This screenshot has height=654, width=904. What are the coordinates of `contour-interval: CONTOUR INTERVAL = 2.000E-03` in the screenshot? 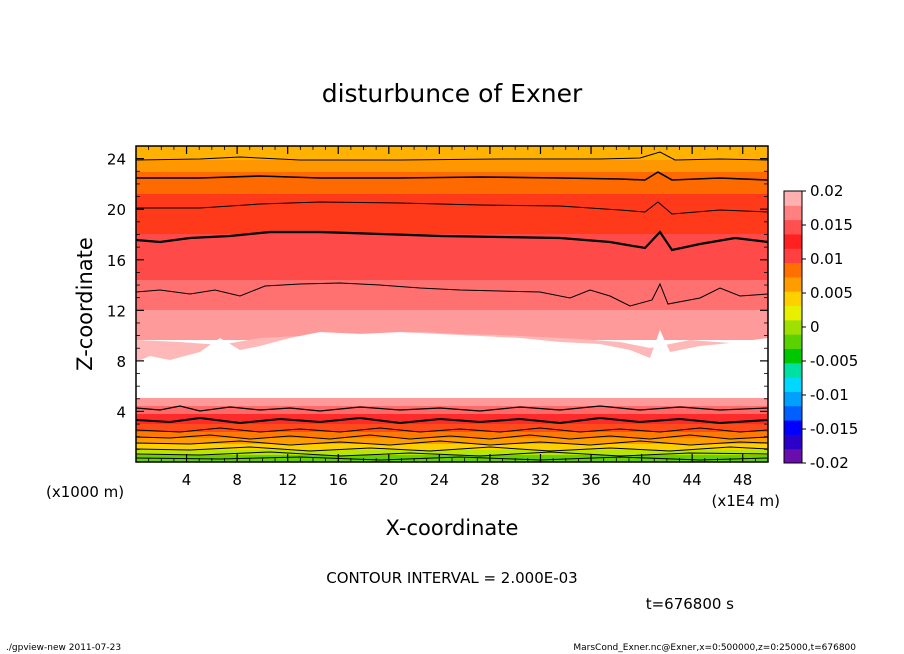 It's located at (451, 578).